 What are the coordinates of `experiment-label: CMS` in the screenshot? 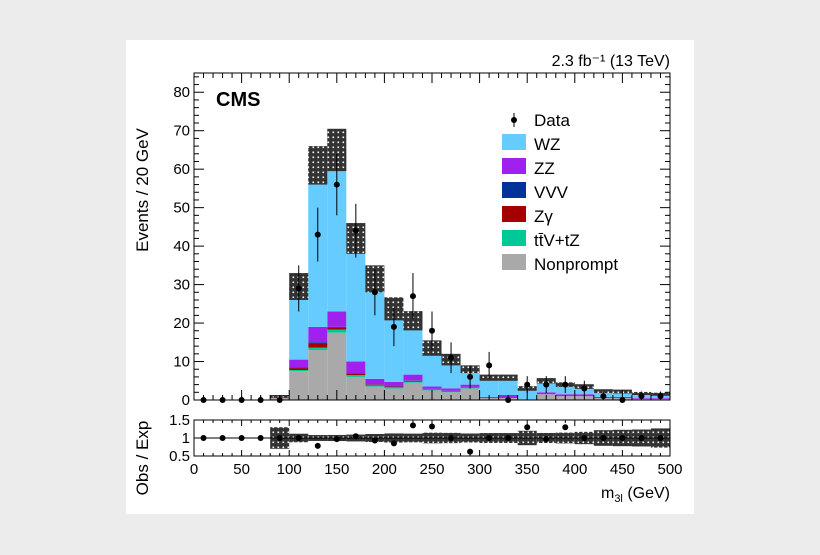 It's located at (238, 100).